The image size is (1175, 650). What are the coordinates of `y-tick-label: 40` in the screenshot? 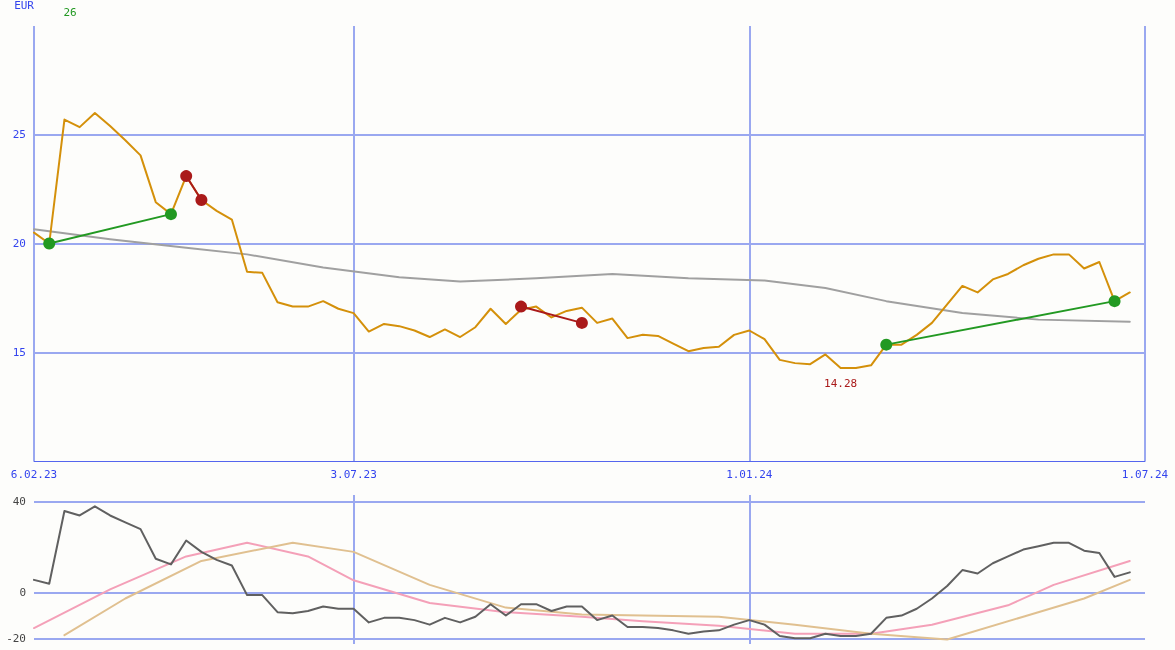 It's located at (19, 502).